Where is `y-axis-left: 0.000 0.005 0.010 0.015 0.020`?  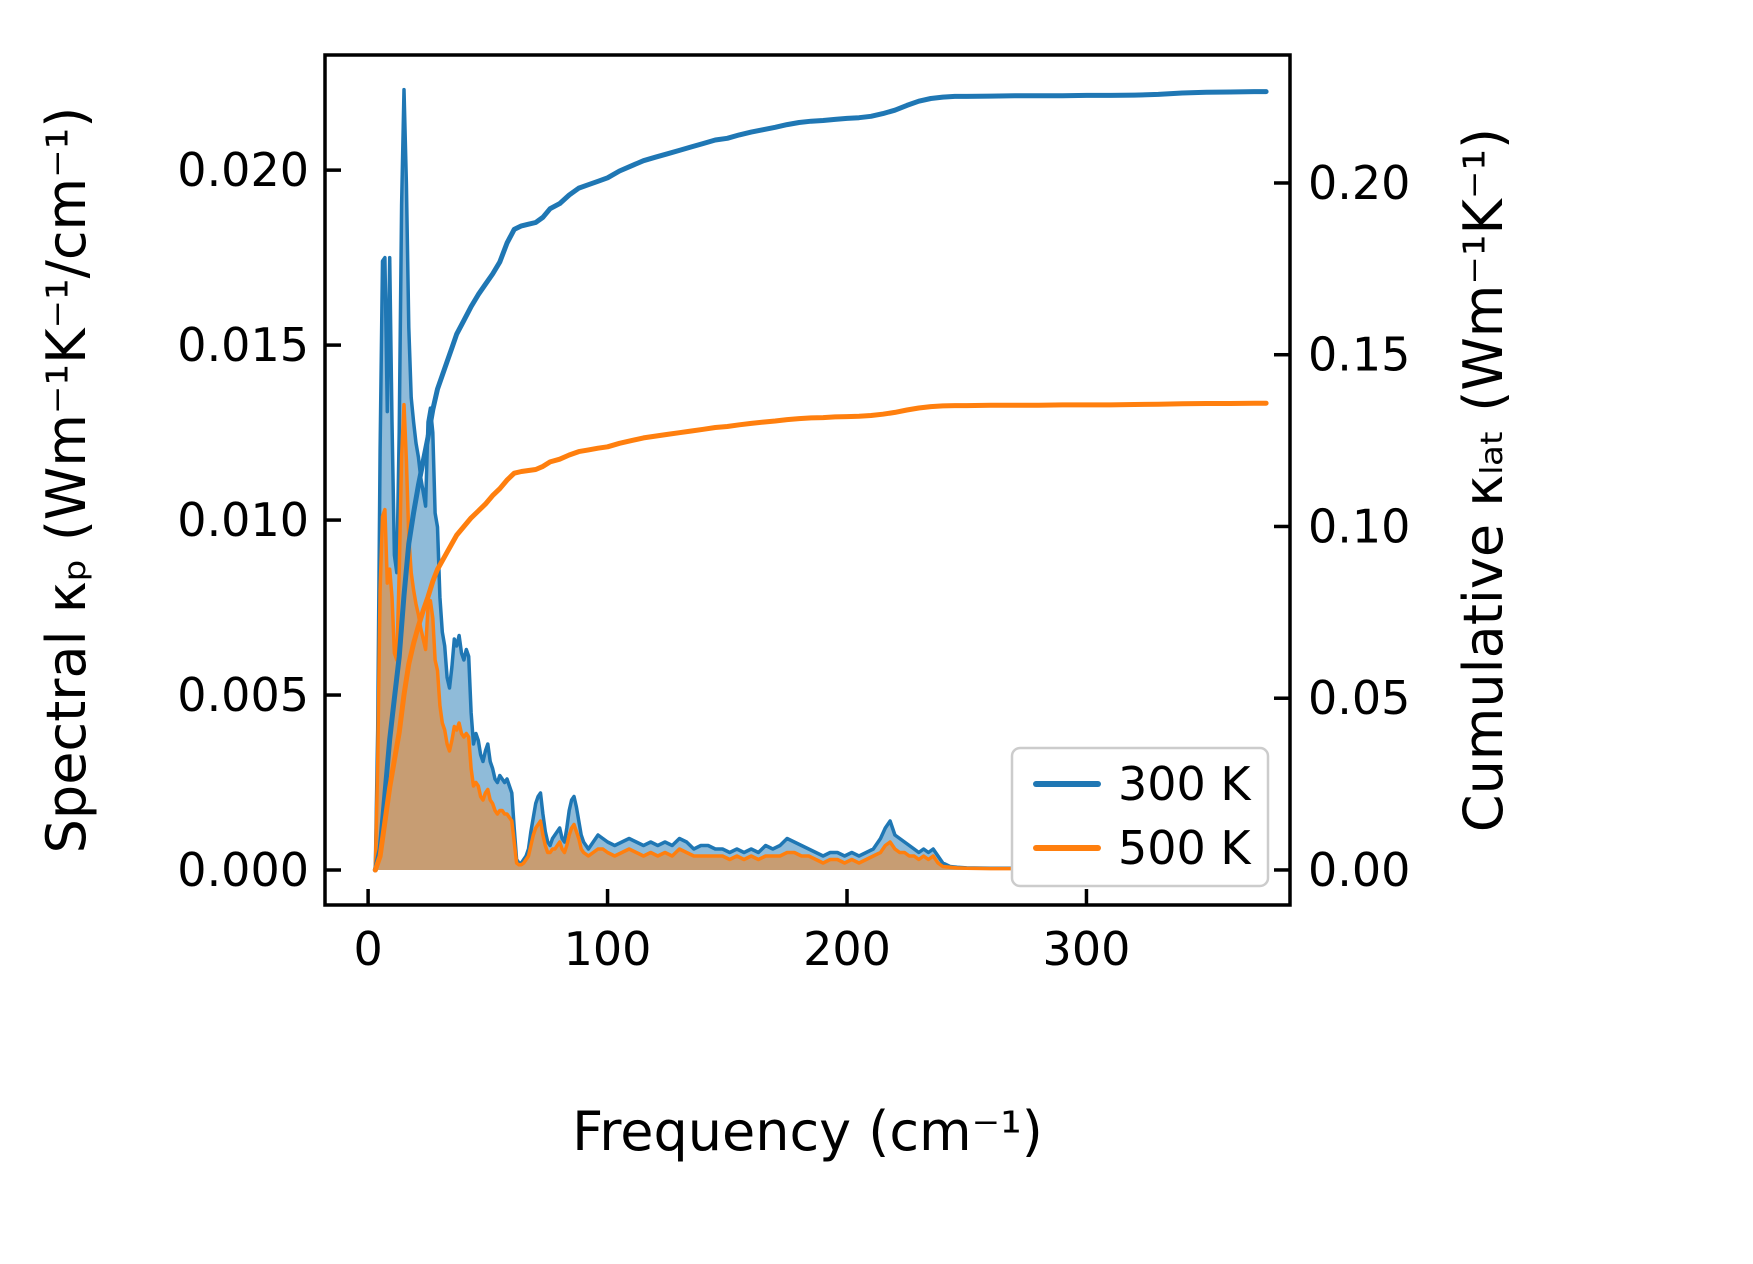
y-axis-left: 0.000 0.005 0.010 0.015 0.020 is located at coordinates (259, 520).